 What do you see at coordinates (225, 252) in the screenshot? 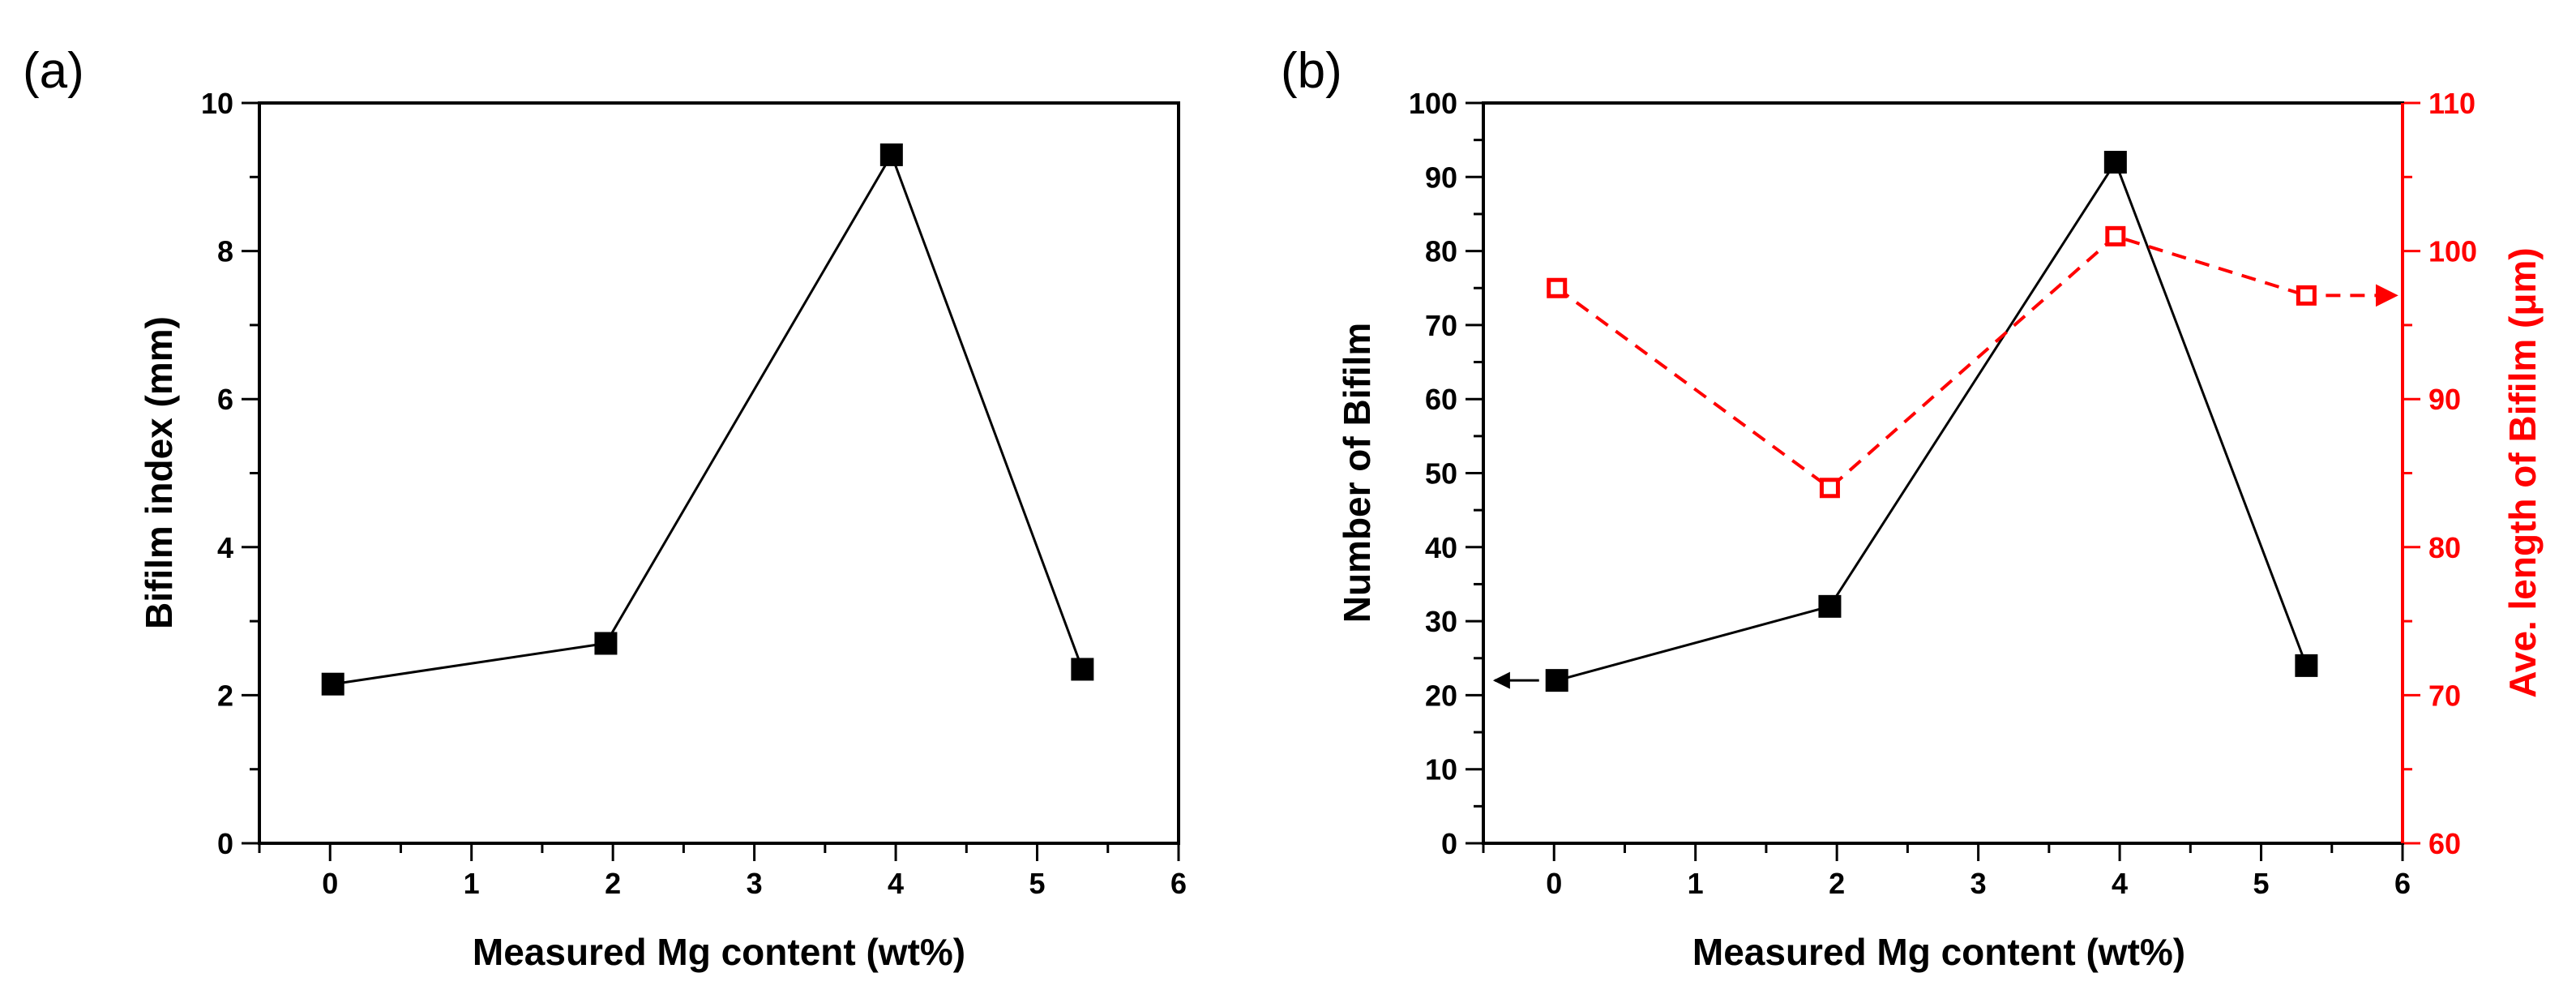
I see `y-tick-label: 8` at bounding box center [225, 252].